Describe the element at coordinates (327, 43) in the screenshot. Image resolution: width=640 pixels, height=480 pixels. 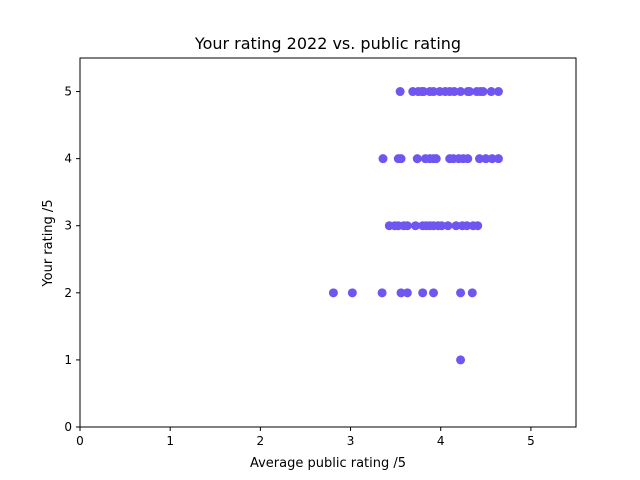
I see `chart-title: Your rating 2022 vs. public rating` at that location.